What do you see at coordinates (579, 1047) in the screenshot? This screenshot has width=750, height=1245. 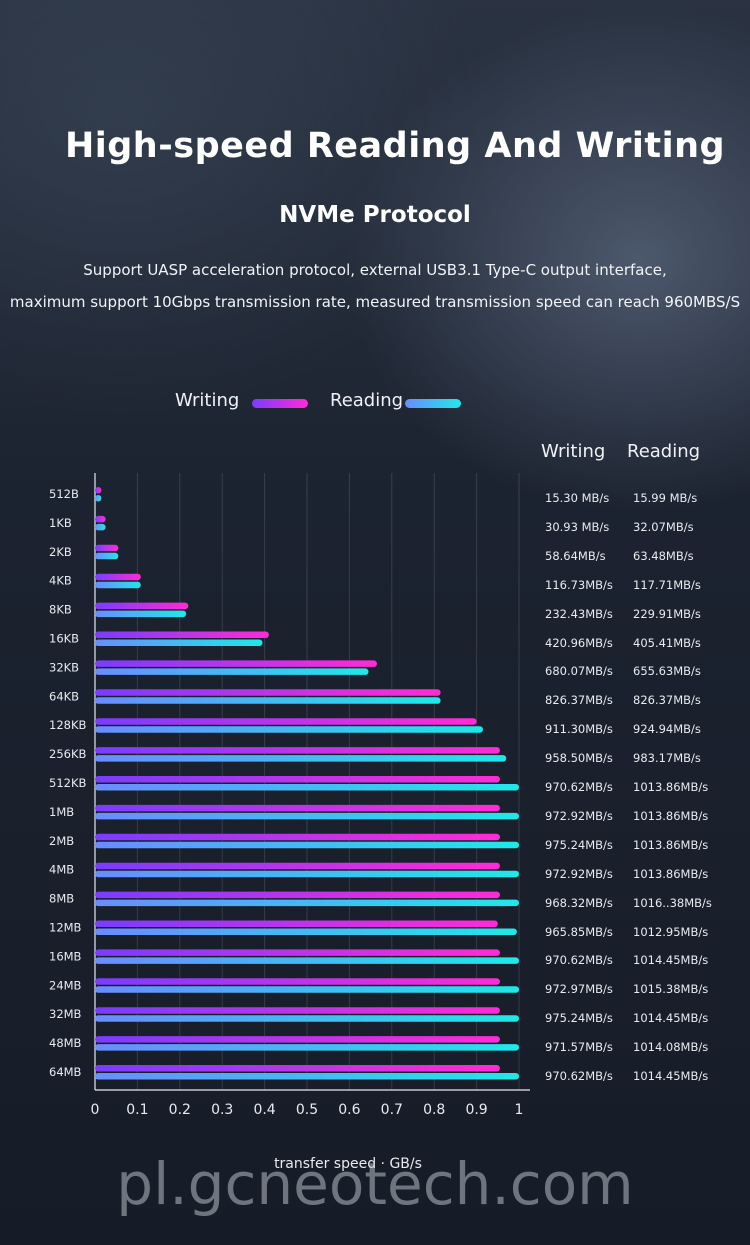 I see `writing-speed-value: 971.57MB/s` at bounding box center [579, 1047].